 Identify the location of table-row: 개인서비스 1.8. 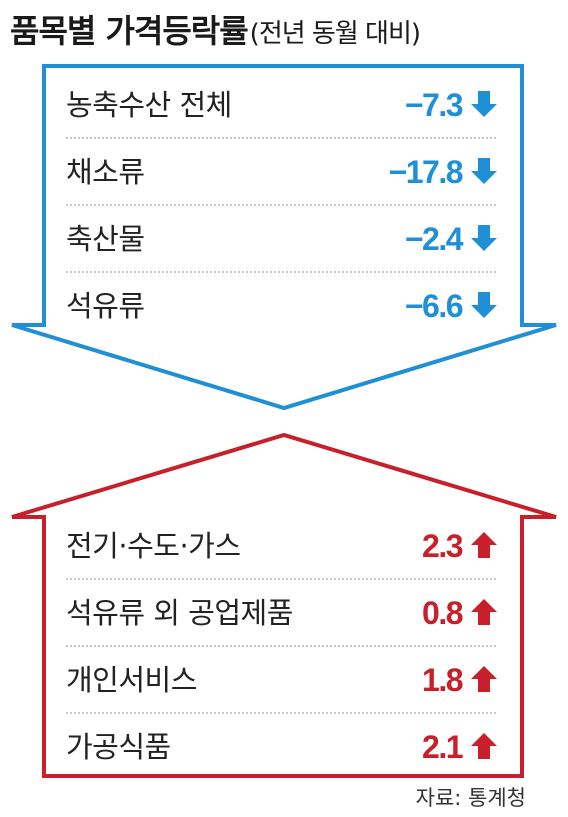
(282, 688).